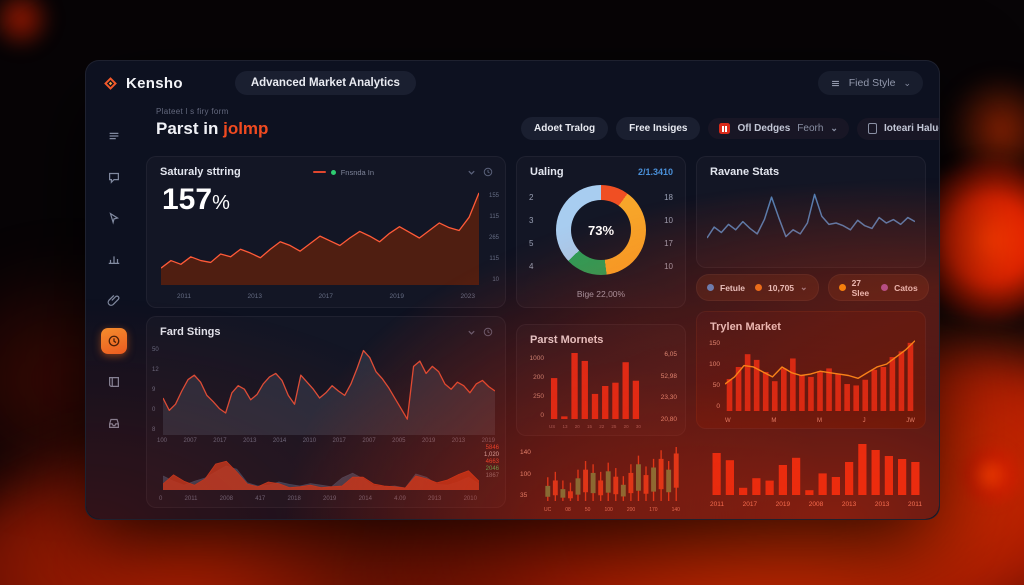 This screenshot has height=585, width=1024. What do you see at coordinates (878, 287) in the screenshot?
I see `pill-slee-catos: 27 Slee Catos` at bounding box center [878, 287].